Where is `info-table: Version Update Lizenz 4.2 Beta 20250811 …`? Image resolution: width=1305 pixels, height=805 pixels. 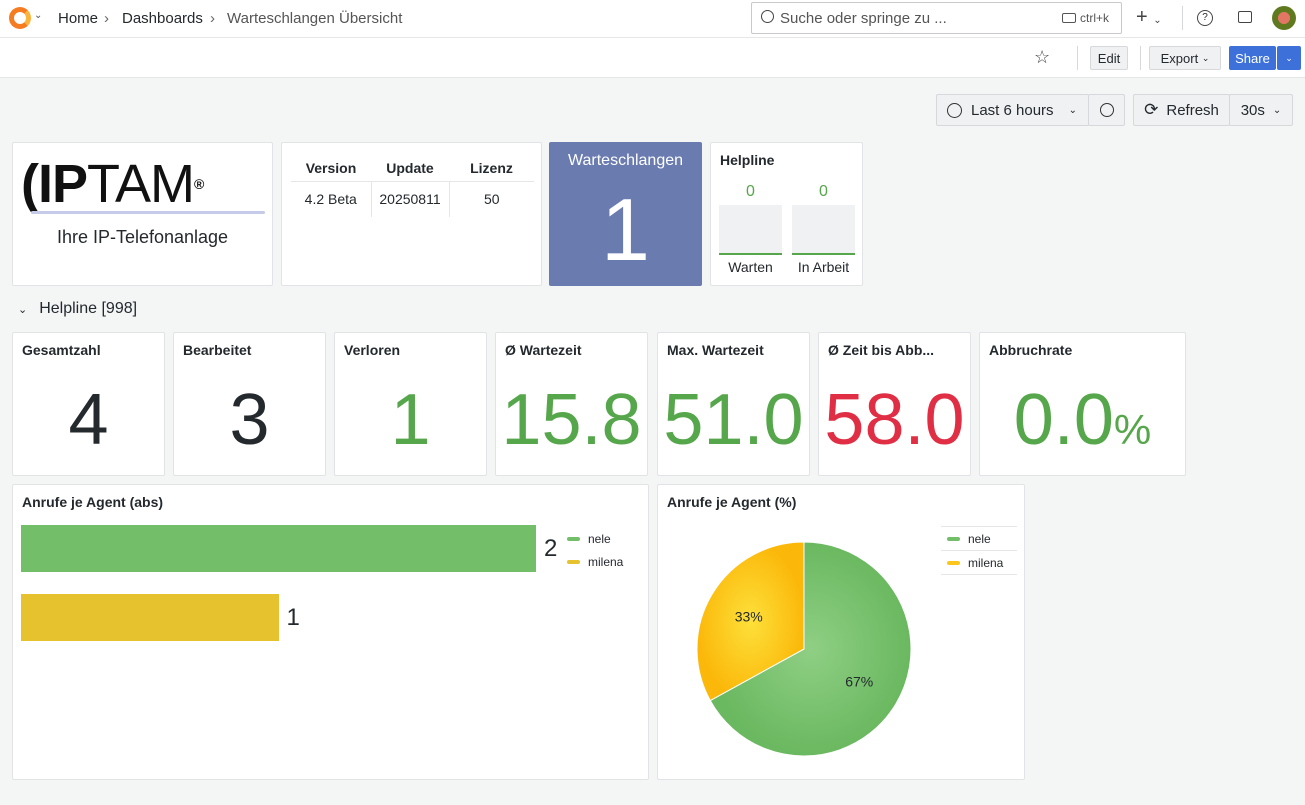 info-table: Version Update Lizenz 4.2 Beta 20250811 … is located at coordinates (412, 186).